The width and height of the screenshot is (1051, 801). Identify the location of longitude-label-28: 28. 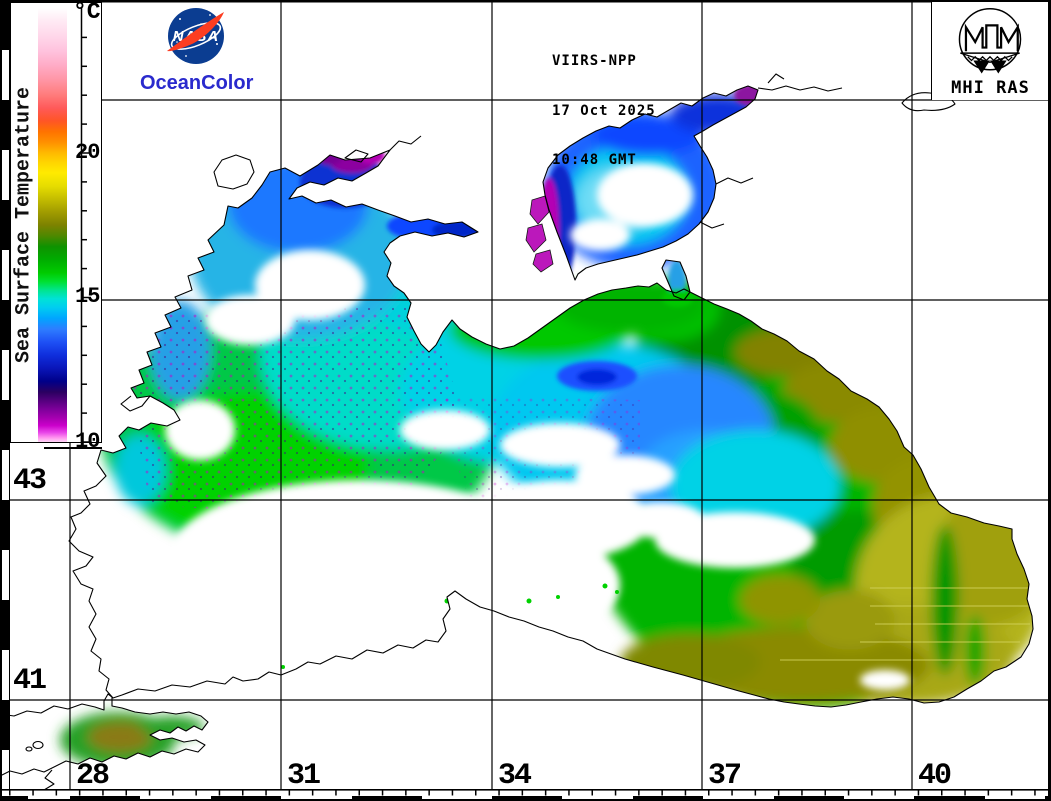
(93, 776).